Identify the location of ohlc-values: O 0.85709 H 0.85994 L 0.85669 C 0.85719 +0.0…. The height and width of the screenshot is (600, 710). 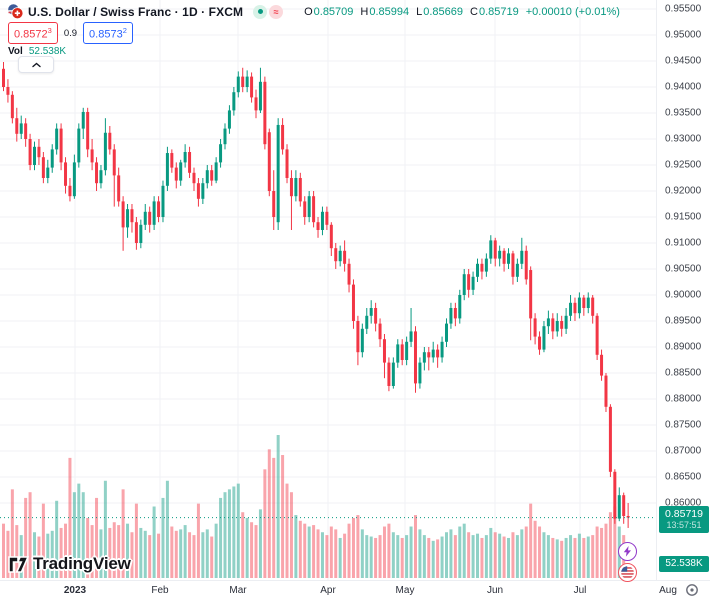
(458, 12).